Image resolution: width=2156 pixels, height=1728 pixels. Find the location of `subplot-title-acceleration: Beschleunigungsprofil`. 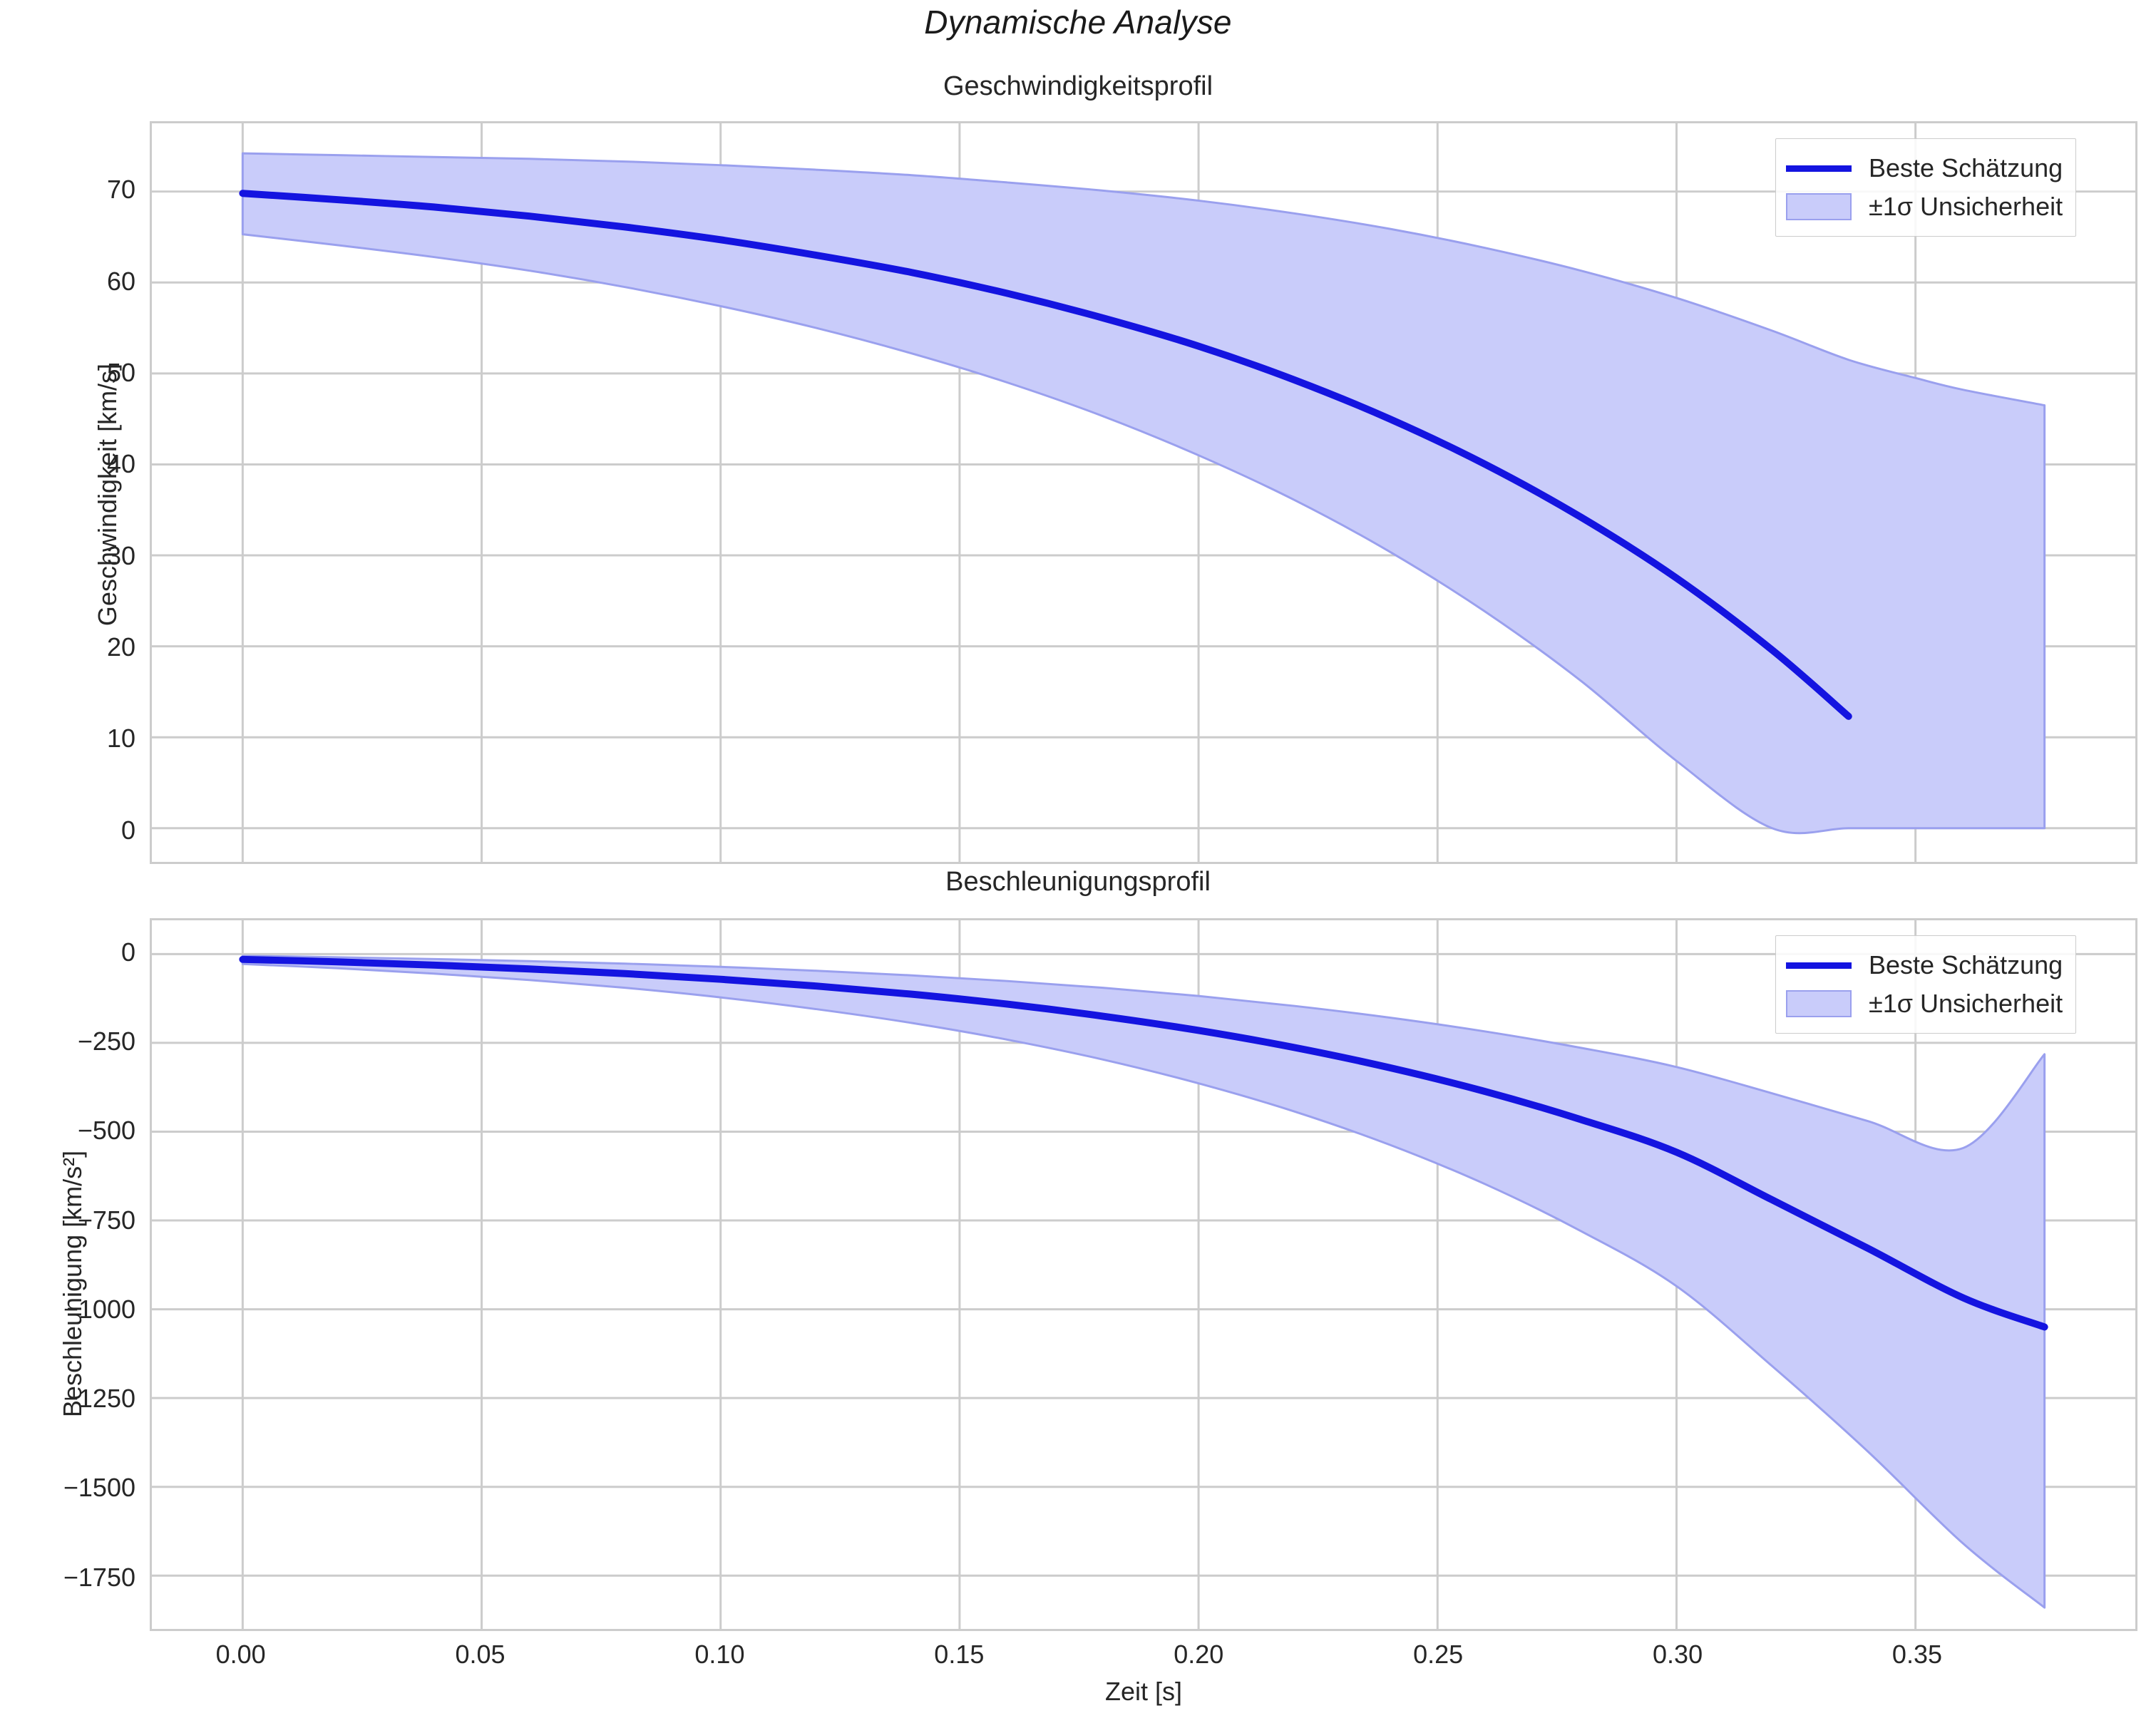

subplot-title-acceleration: Beschleunigungsprofil is located at coordinates (1078, 882).